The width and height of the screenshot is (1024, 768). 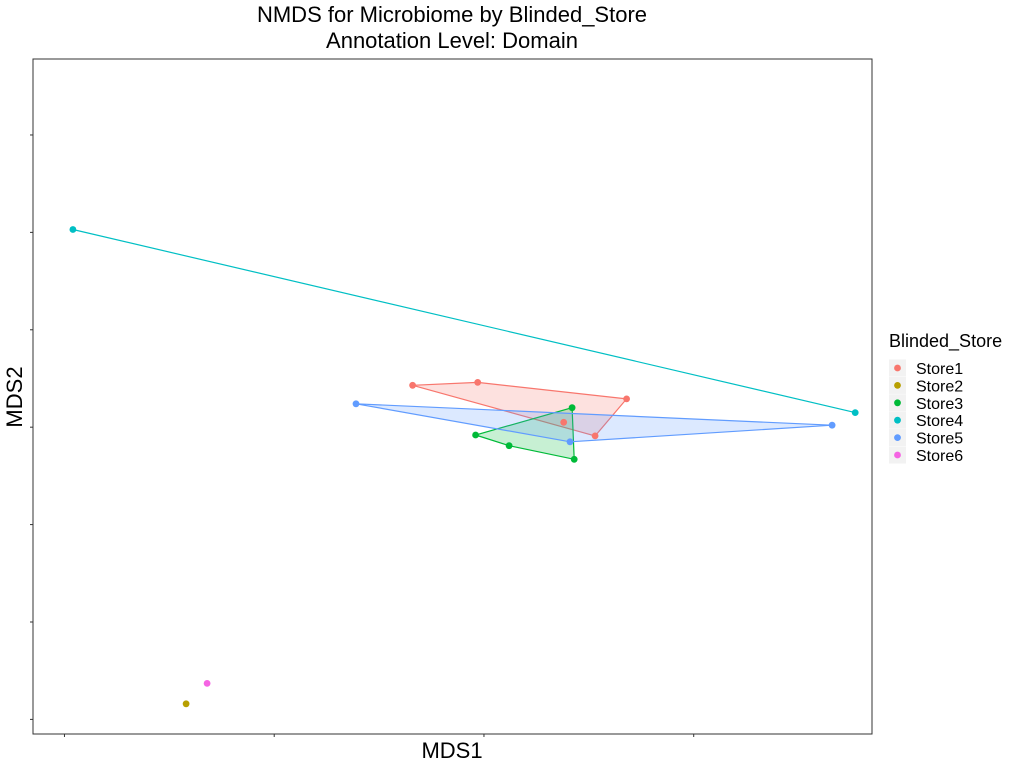 What do you see at coordinates (897, 385) in the screenshot?
I see `legend-key-store2` at bounding box center [897, 385].